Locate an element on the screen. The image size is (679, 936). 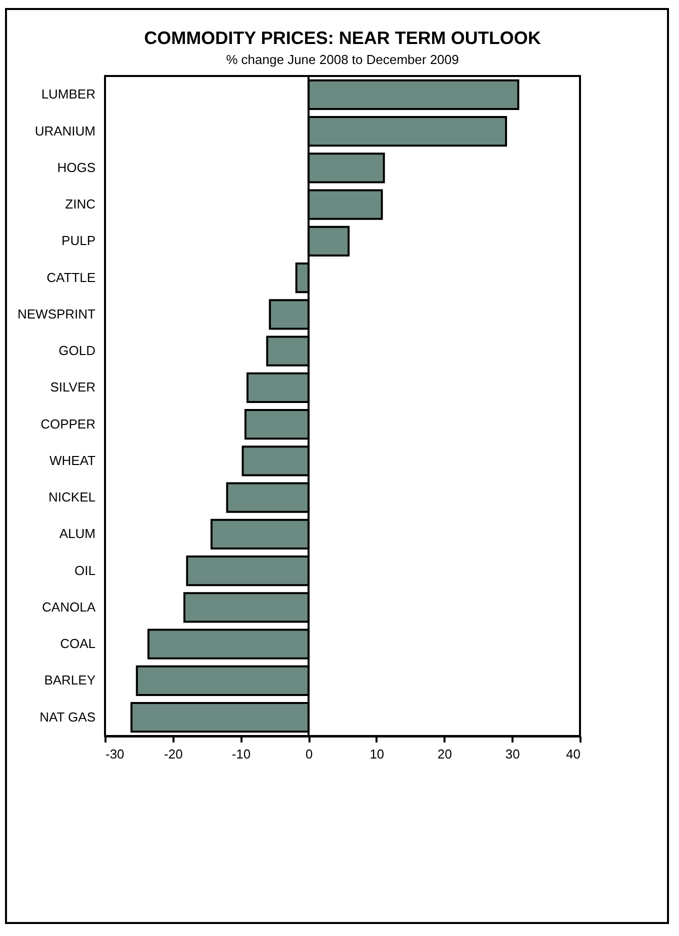
y-tick-label: ALUM is located at coordinates (77, 534).